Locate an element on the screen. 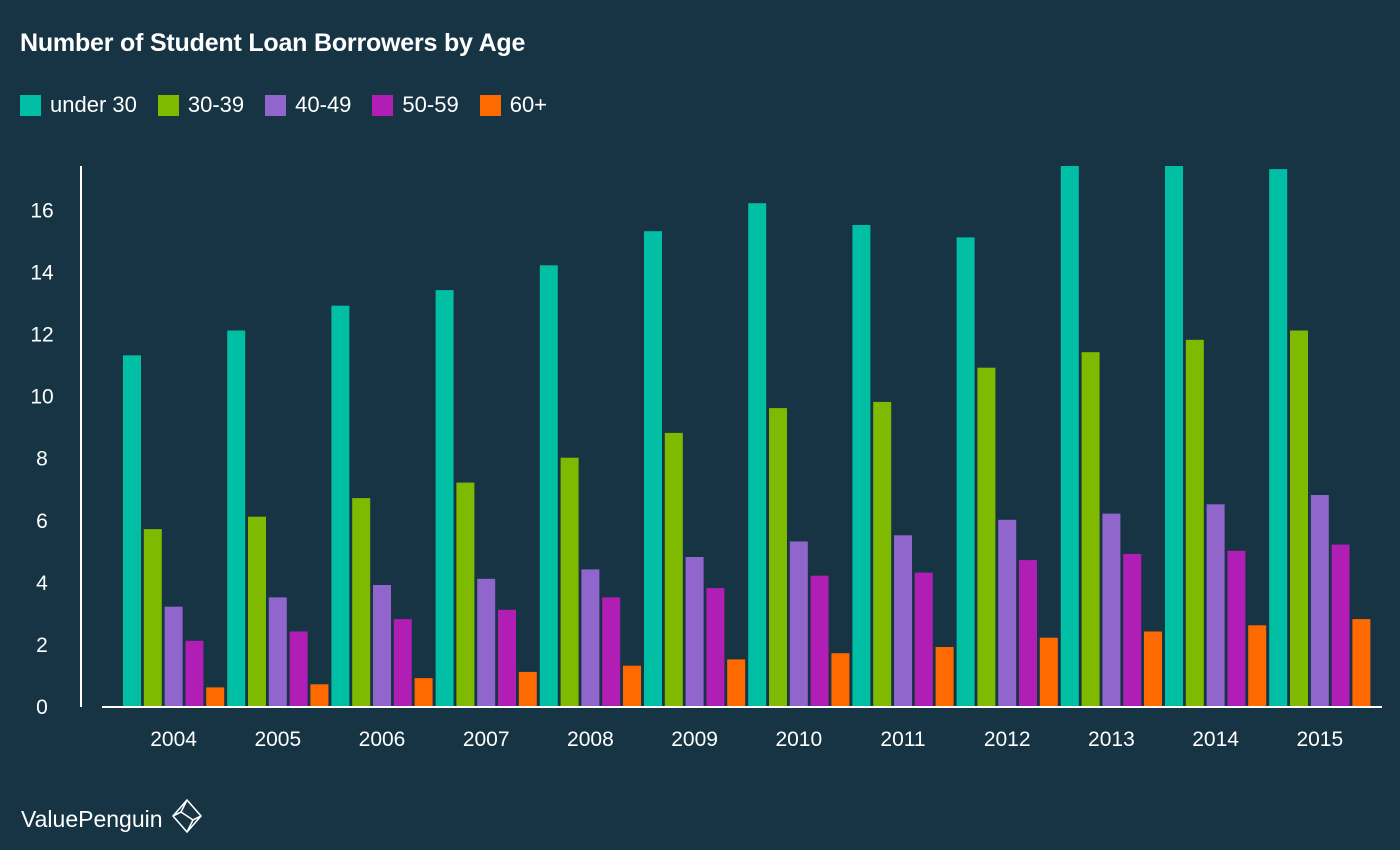 The width and height of the screenshot is (1400, 850). legend-label: under 30 is located at coordinates (93, 104).